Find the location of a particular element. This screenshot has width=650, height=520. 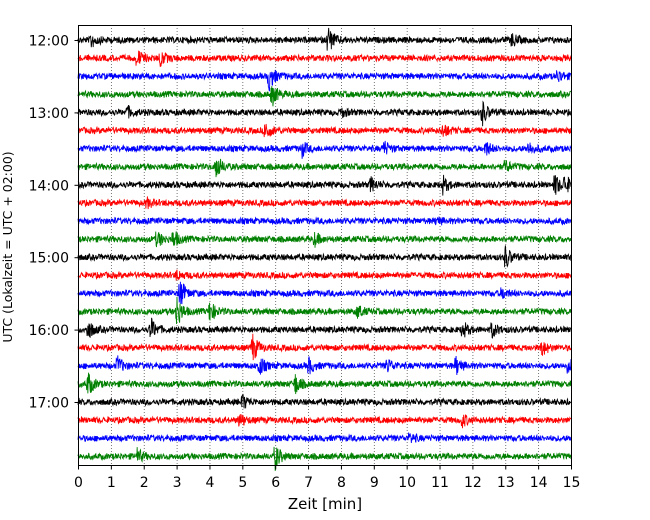

x-axis: 0 1 2 3 4 5 6 7 8 9 10 11 12 13 14 15 is located at coordinates (327, 478).